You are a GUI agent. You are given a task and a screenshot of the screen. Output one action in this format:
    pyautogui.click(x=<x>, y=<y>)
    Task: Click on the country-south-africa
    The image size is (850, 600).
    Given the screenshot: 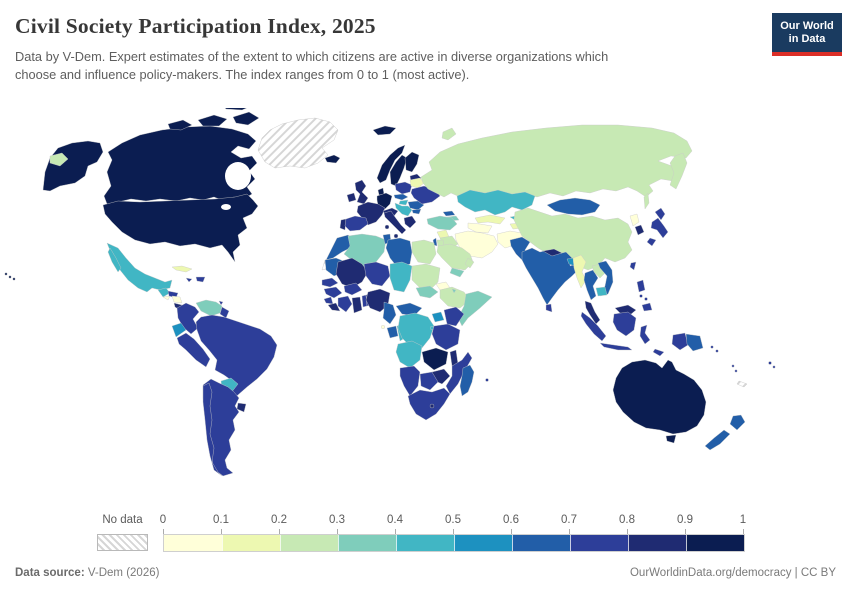 What is the action you would take?
    pyautogui.click(x=429, y=404)
    